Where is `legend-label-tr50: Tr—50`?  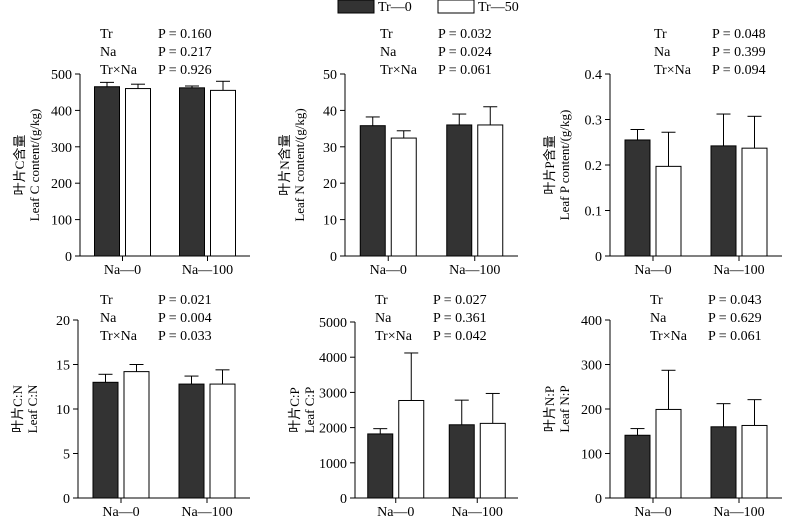
legend-label-tr50: Tr—50 is located at coordinates (498, 7).